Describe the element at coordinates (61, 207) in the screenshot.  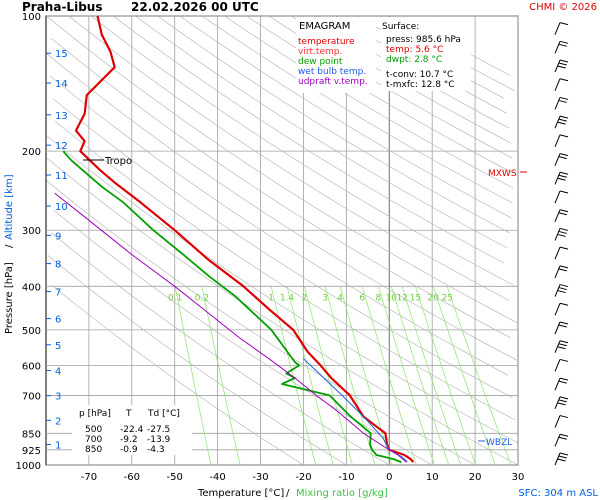
I see `altitude-tick-label: 10` at that location.